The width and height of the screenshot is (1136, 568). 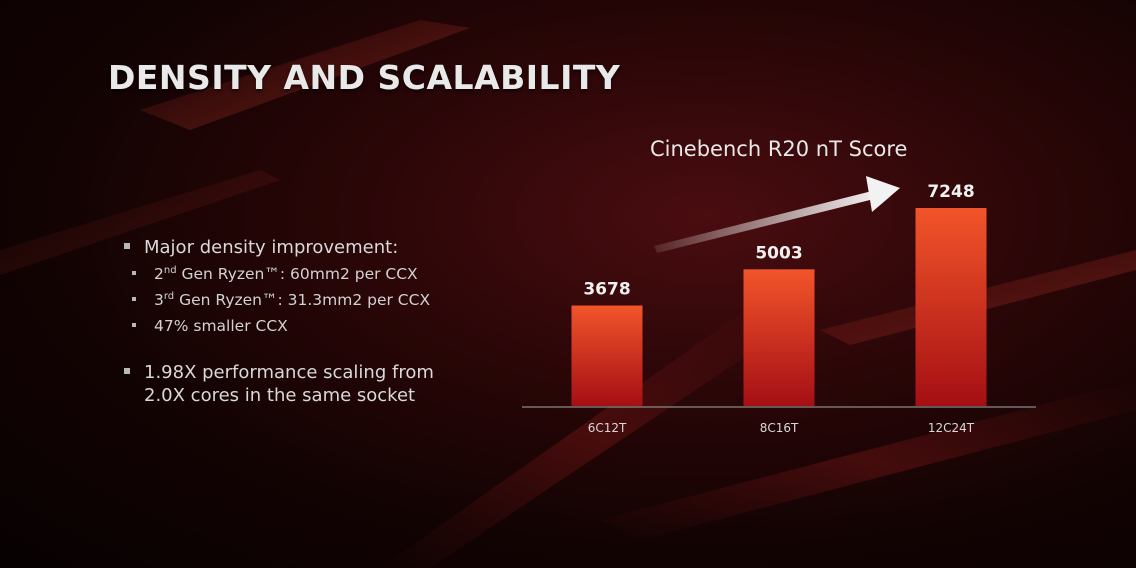 I want to click on sub-bullet-item: 3rd Gen Ryzen™: 31.3mm2 per CCX, so click(x=283, y=300).